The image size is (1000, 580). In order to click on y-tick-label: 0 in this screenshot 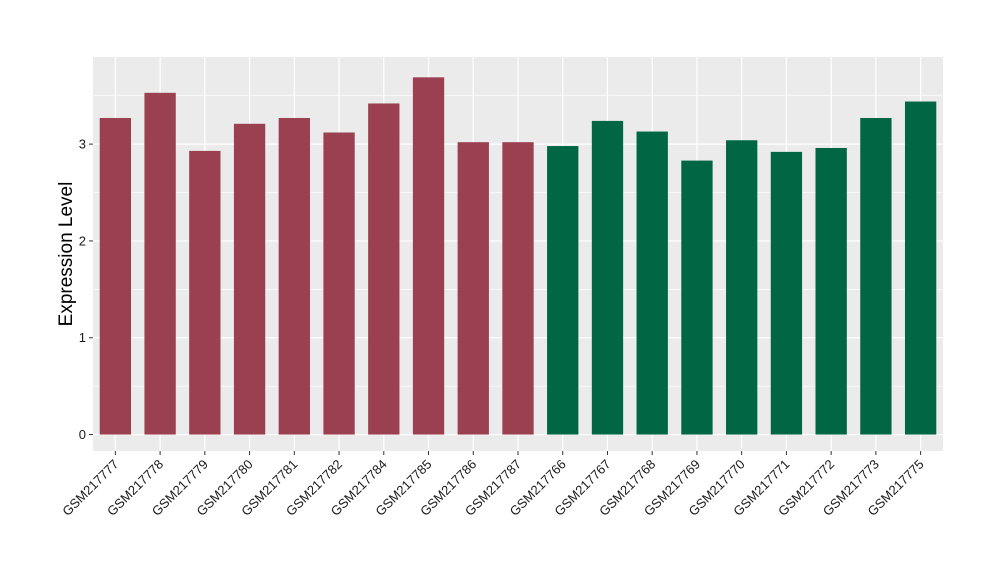, I will do `click(82, 434)`.